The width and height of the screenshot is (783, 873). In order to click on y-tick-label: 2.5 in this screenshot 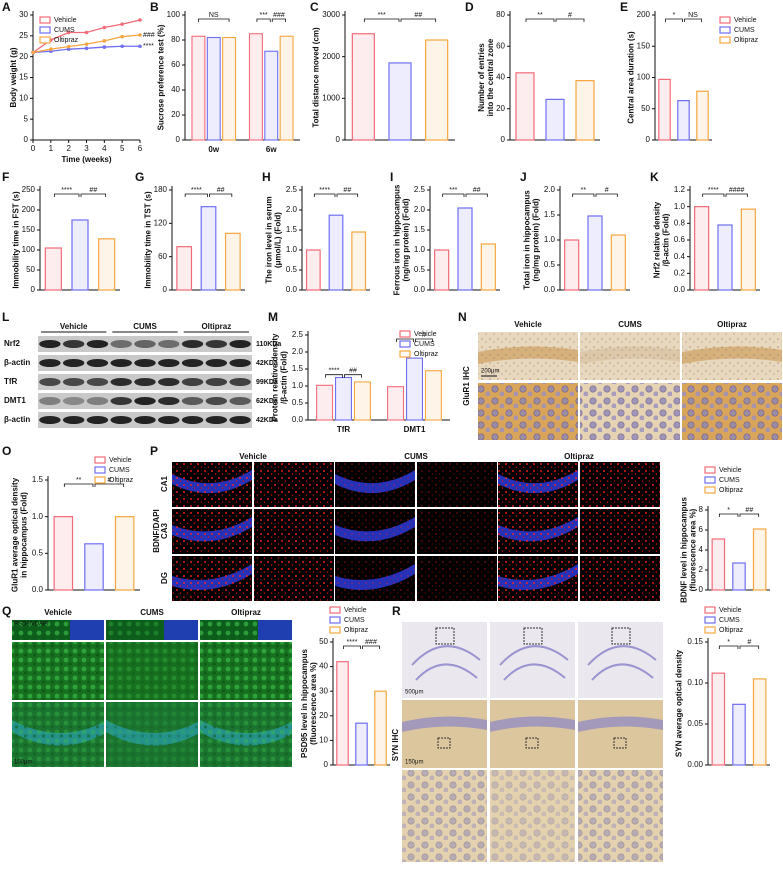, I will do `click(420, 189)`.